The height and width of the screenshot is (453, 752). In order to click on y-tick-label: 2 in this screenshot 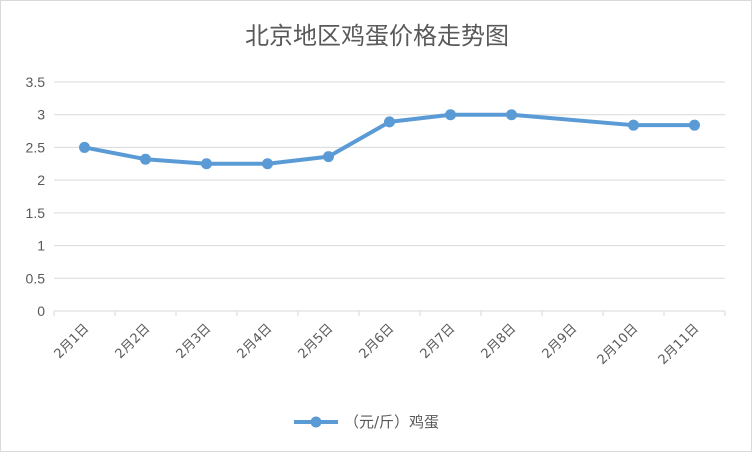, I will do `click(41, 180)`.